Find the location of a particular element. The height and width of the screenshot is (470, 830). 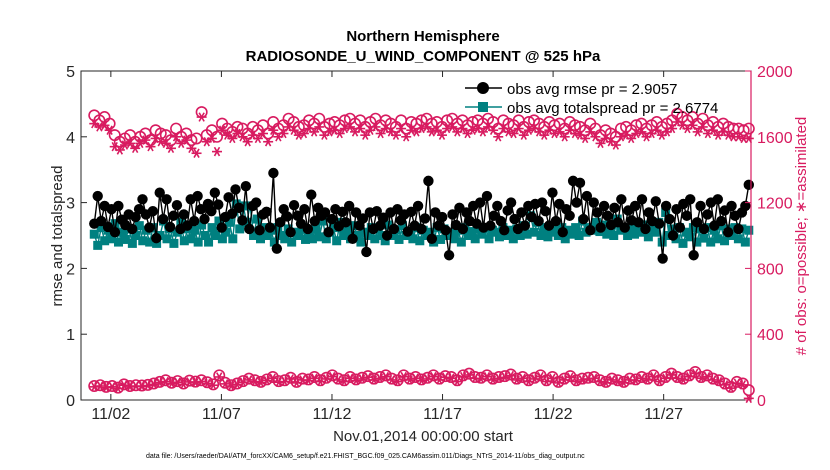

y-tick-label-left: 1 is located at coordinates (70, 335).